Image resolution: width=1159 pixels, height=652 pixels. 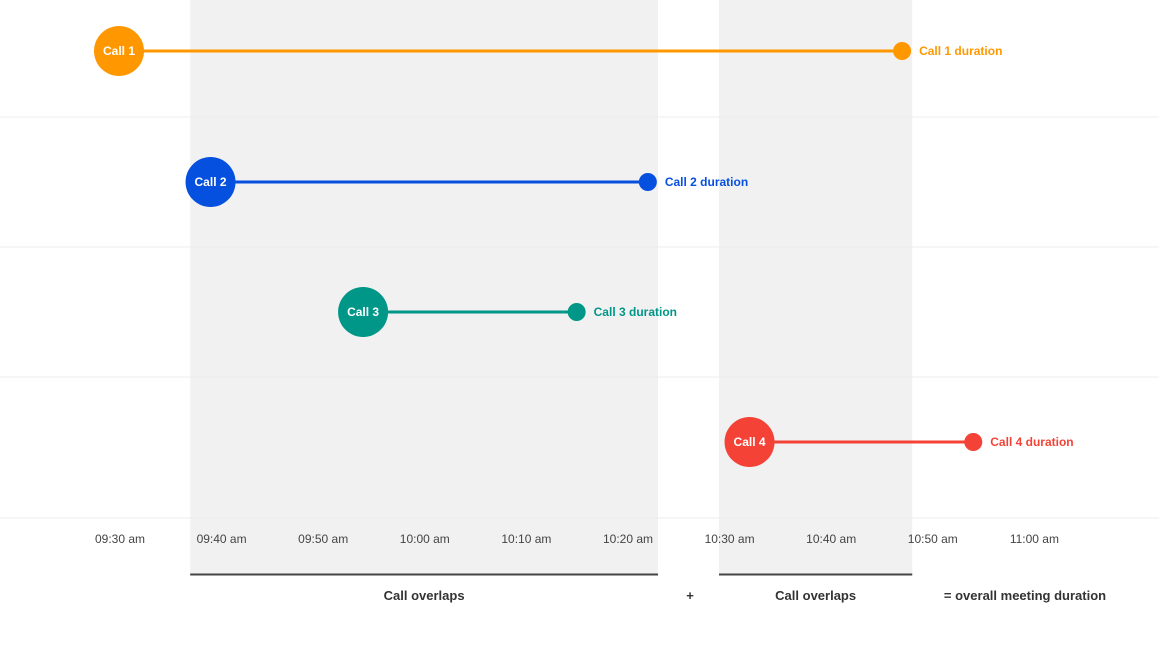 I want to click on call-name-label: Call 4, so click(x=750, y=442).